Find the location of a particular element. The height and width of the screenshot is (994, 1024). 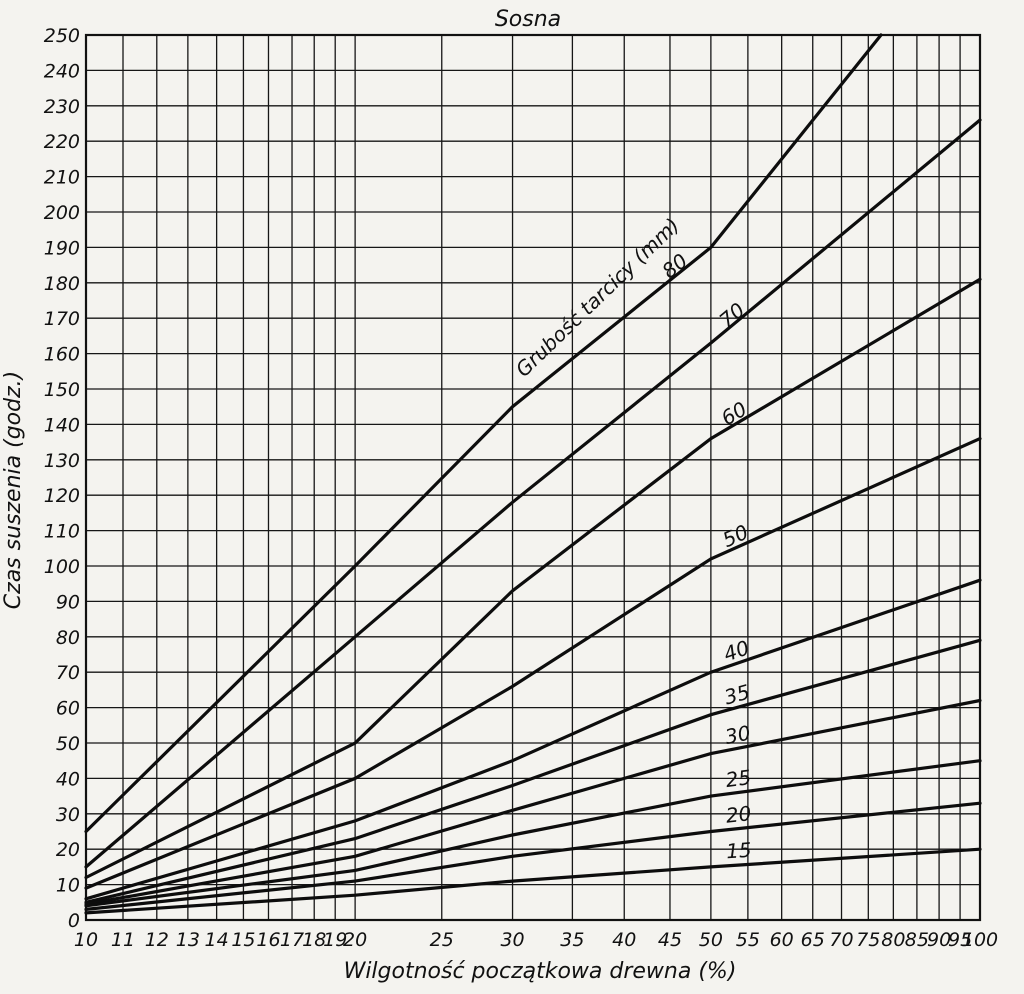

x-tick-label: 17 is located at coordinates (292, 940).